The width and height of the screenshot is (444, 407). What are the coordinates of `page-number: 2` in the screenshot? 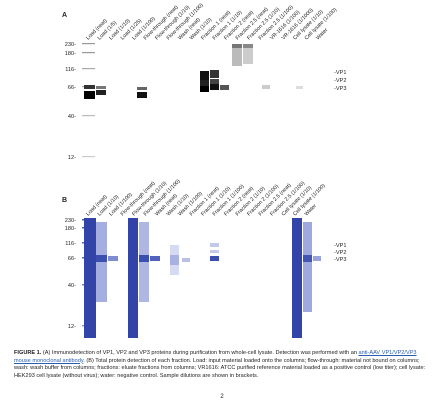 It's located at (222, 397).